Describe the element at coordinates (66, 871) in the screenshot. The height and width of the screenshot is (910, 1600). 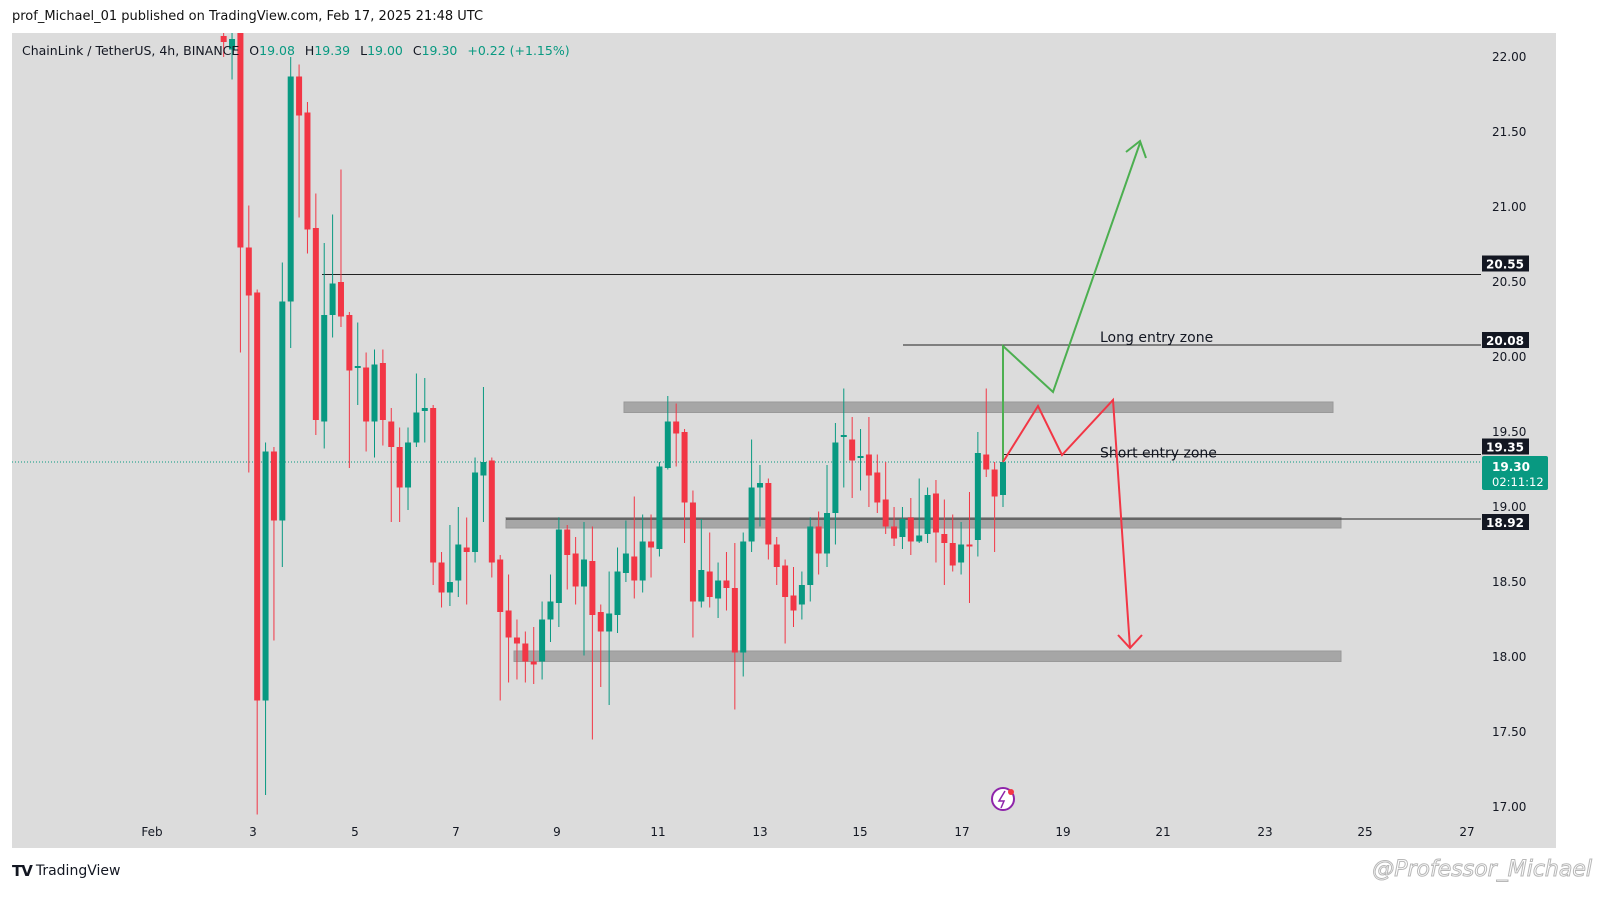
I see `tradingview-logo: TV TradingView` at that location.